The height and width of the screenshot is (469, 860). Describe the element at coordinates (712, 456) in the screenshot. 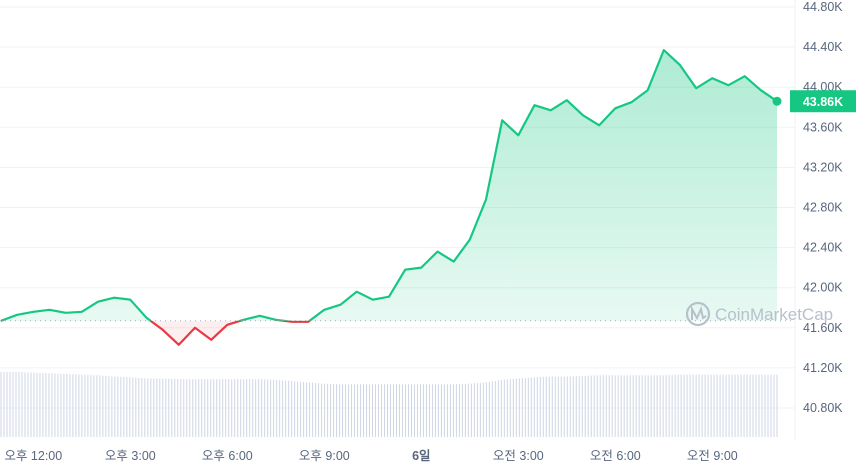

I see `x-tick-label: 오전 9:00` at that location.